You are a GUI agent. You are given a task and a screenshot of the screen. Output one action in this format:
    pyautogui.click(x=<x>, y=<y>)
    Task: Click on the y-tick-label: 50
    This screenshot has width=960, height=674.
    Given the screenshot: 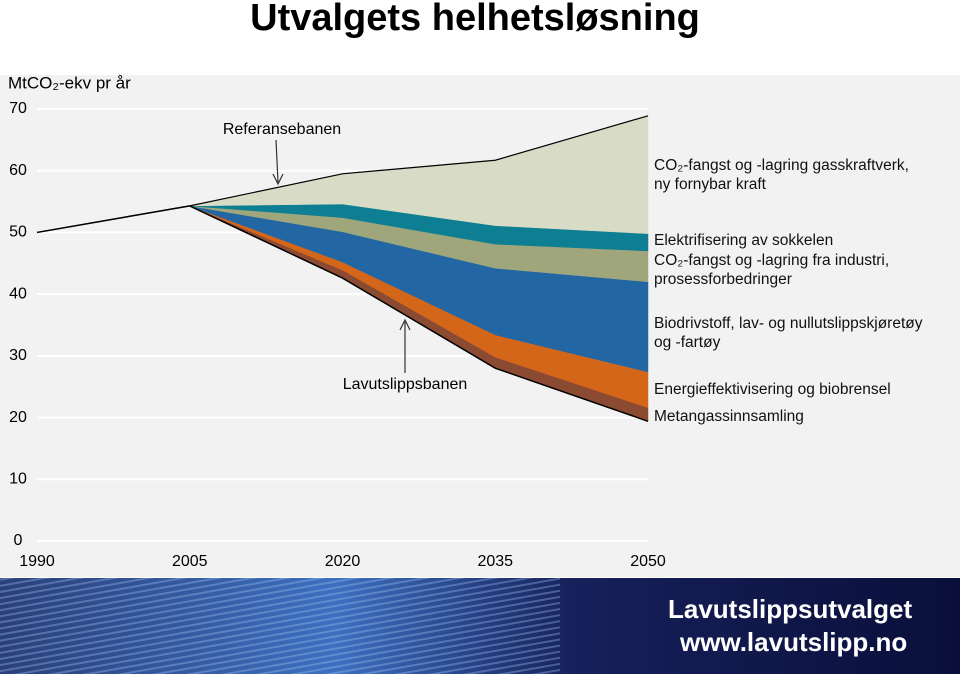 What is the action you would take?
    pyautogui.click(x=18, y=232)
    